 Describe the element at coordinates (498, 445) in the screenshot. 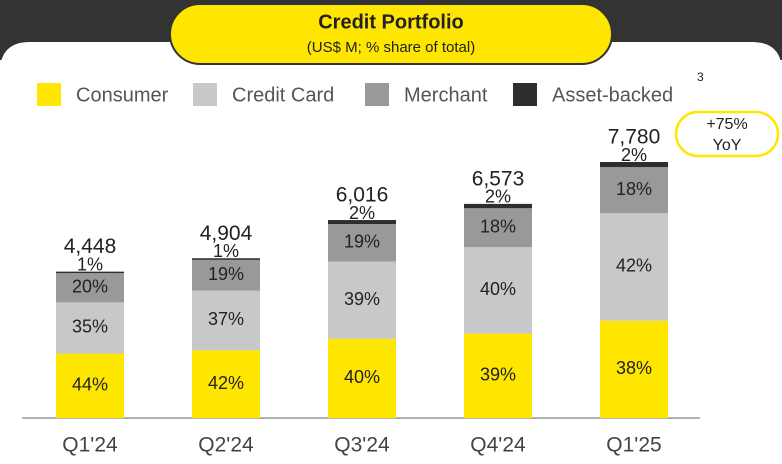

I see `x-tick-label: Q4'24` at that location.